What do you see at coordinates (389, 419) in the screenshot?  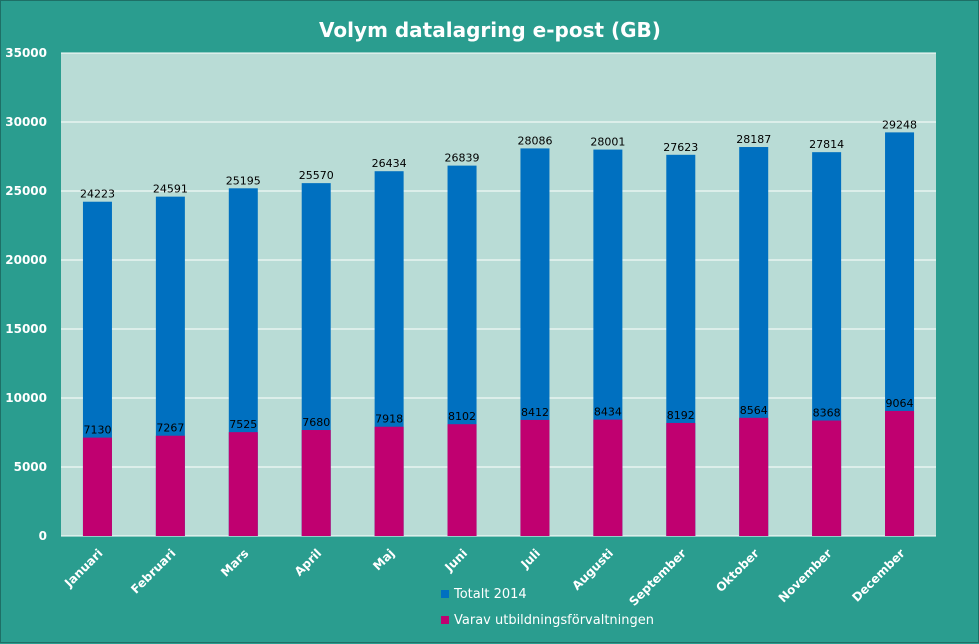 I see `data-label-subset: 7918` at bounding box center [389, 419].